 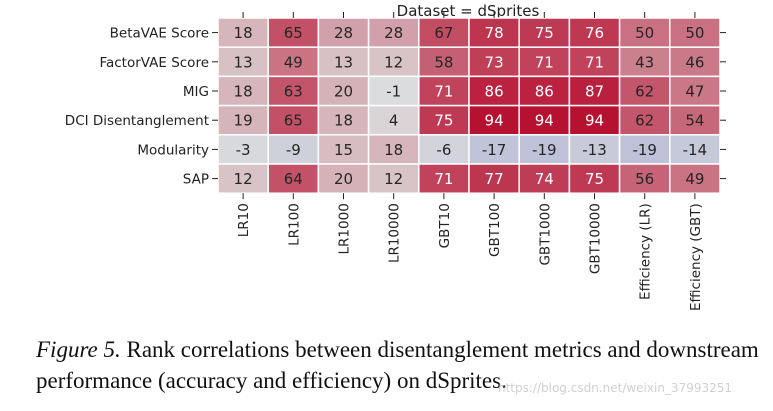 What do you see at coordinates (173, 150) in the screenshot?
I see `row-label: Modularity` at bounding box center [173, 150].